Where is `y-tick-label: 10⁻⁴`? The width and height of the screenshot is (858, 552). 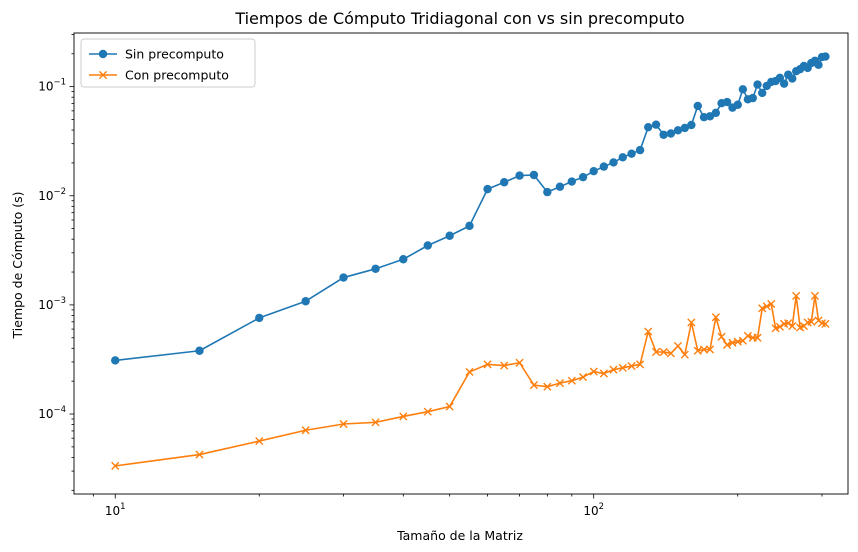
y-tick-label: 10⁻⁴ is located at coordinates (52, 413).